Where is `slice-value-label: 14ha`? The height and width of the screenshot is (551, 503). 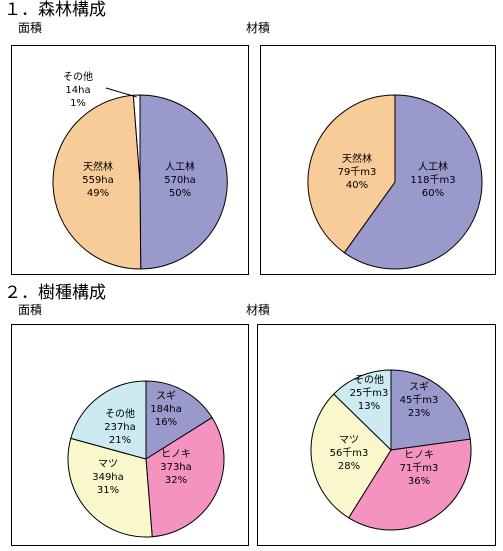 slice-value-label: 14ha is located at coordinates (77, 90).